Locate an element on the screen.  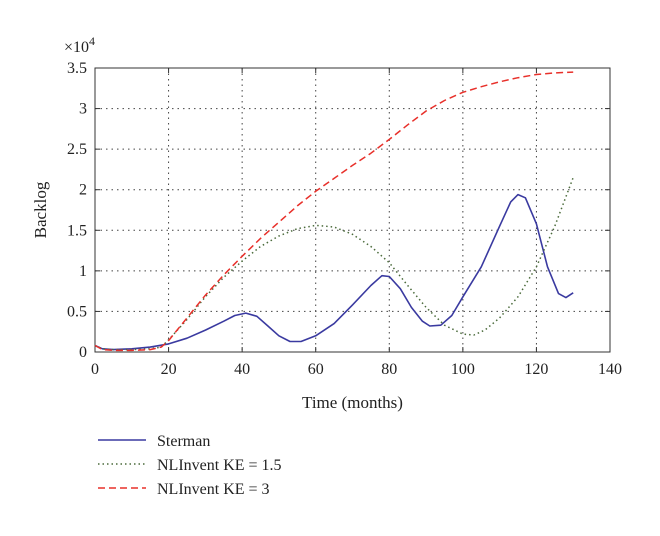
x-tick-label: 40 is located at coordinates (242, 369).